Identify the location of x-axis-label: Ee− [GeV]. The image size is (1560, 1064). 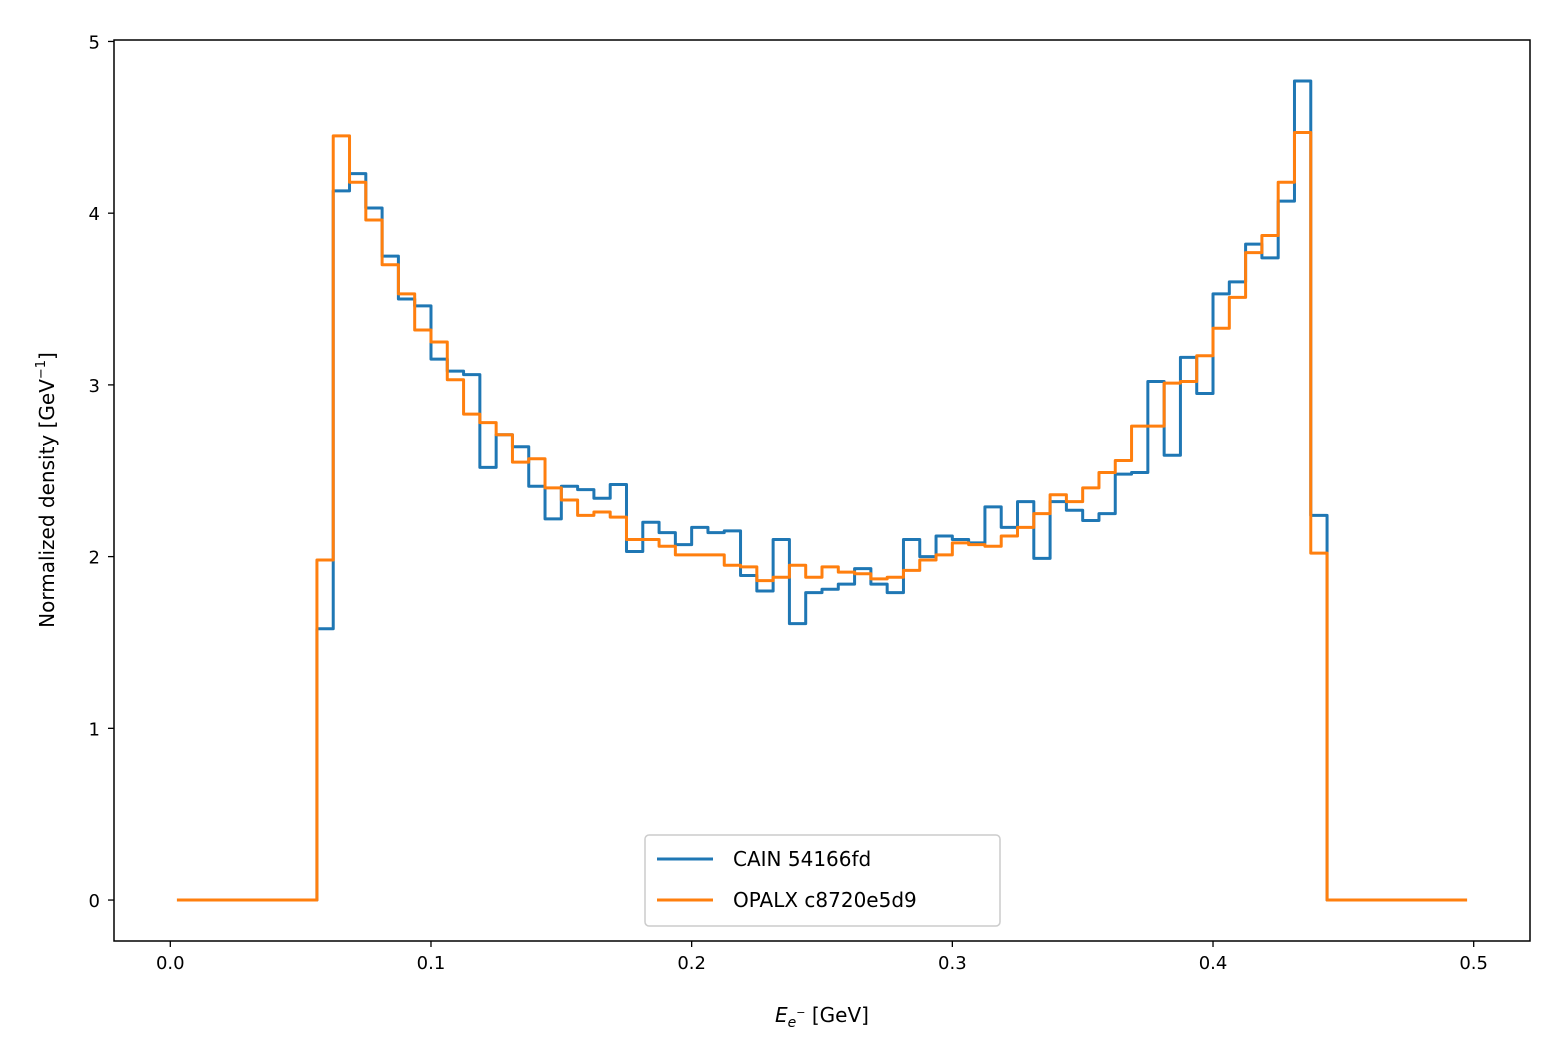
(822, 1017).